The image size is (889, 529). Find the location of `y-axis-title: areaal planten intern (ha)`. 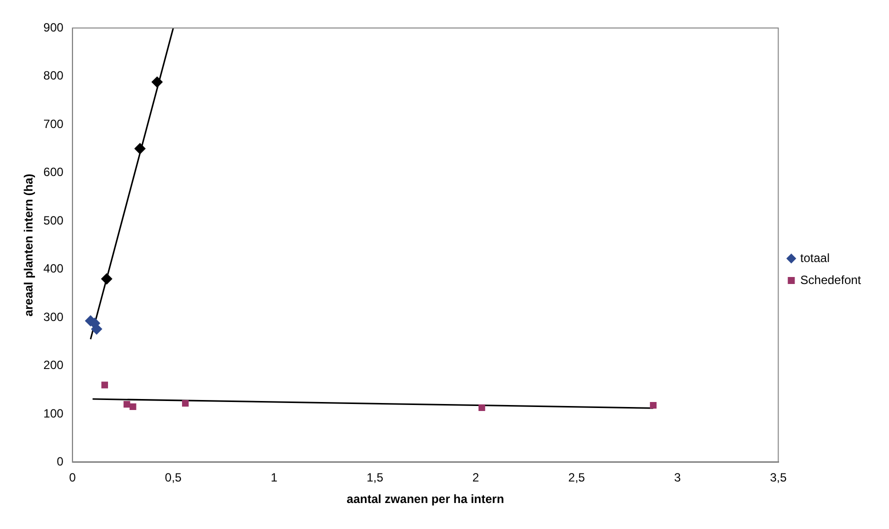

y-axis-title: areaal planten intern (ha) is located at coordinates (29, 245).